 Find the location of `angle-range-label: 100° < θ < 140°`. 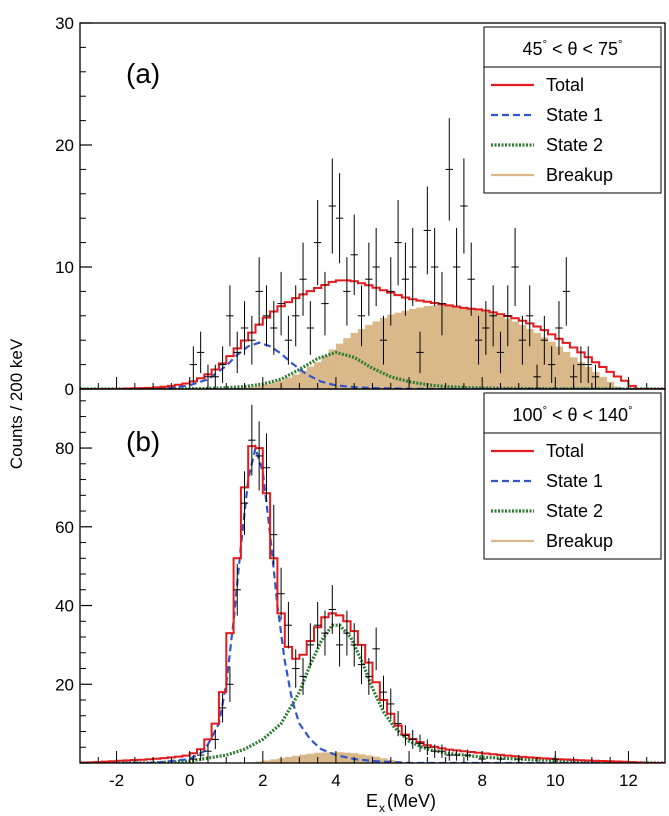

angle-range-label: 100° < θ < 140° is located at coordinates (573, 415).